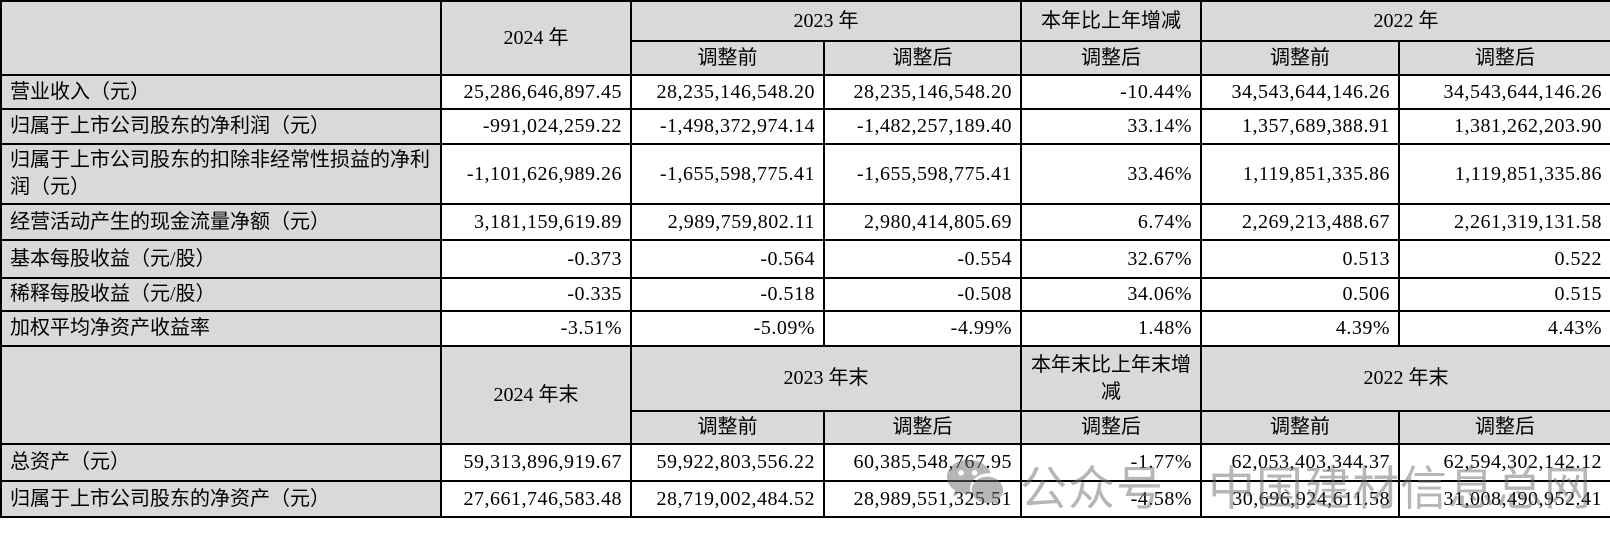 This screenshot has height=545, width=1610. What do you see at coordinates (536, 328) in the screenshot?
I see `weighted-avg-roe-2024: -3.51%` at bounding box center [536, 328].